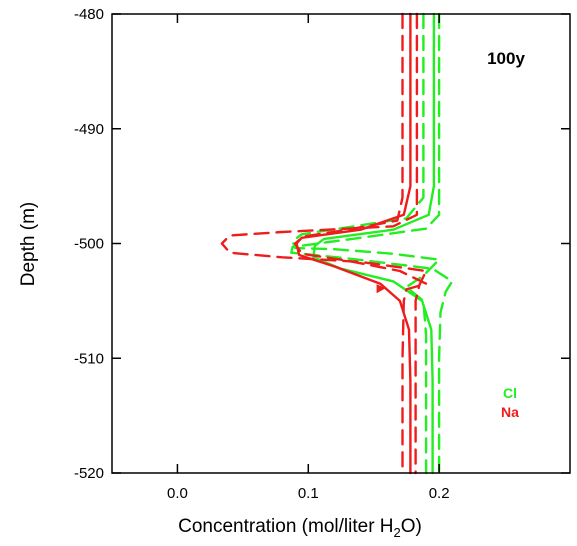 This screenshot has height=546, width=577. I want to click on y-tick-label: -510, so click(89, 358).